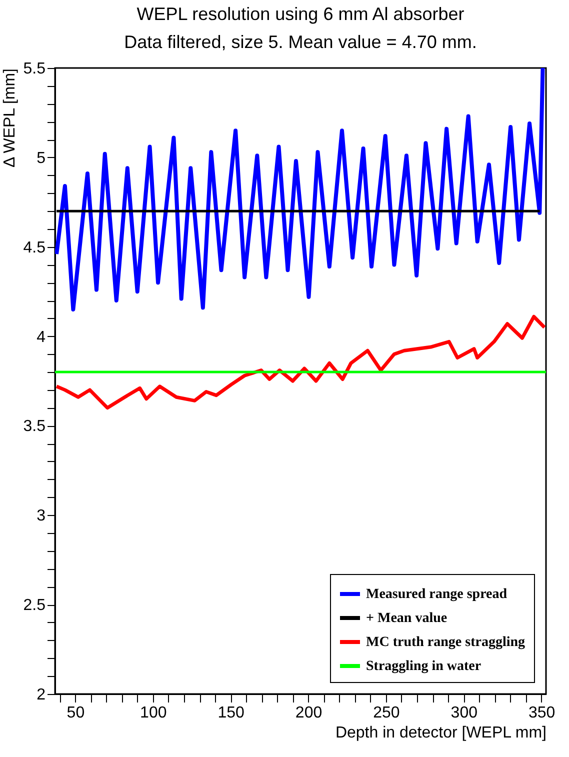  Describe the element at coordinates (437, 594) in the screenshot. I see `legend-label: Measured range spread` at that location.